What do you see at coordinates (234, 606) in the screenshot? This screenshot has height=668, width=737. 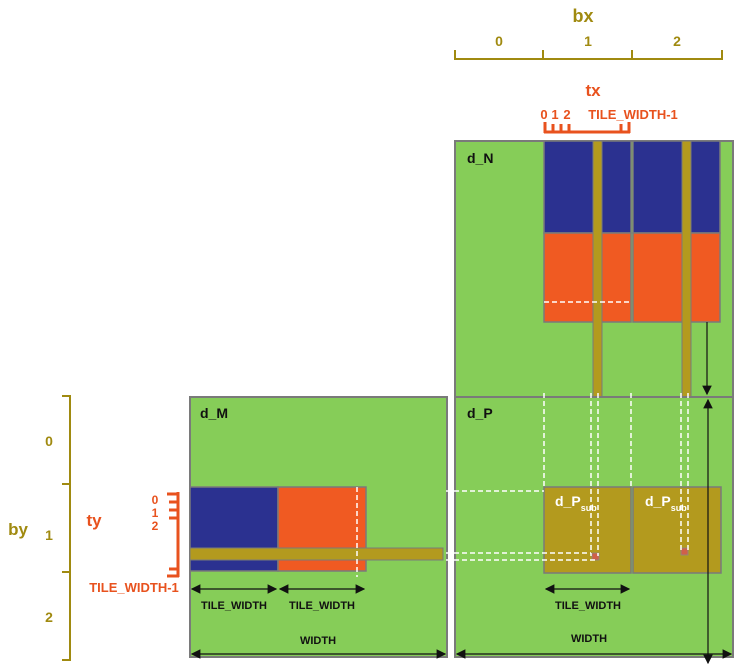 I see `m-tile-width-label-1: TILE_WIDTH` at bounding box center [234, 606].